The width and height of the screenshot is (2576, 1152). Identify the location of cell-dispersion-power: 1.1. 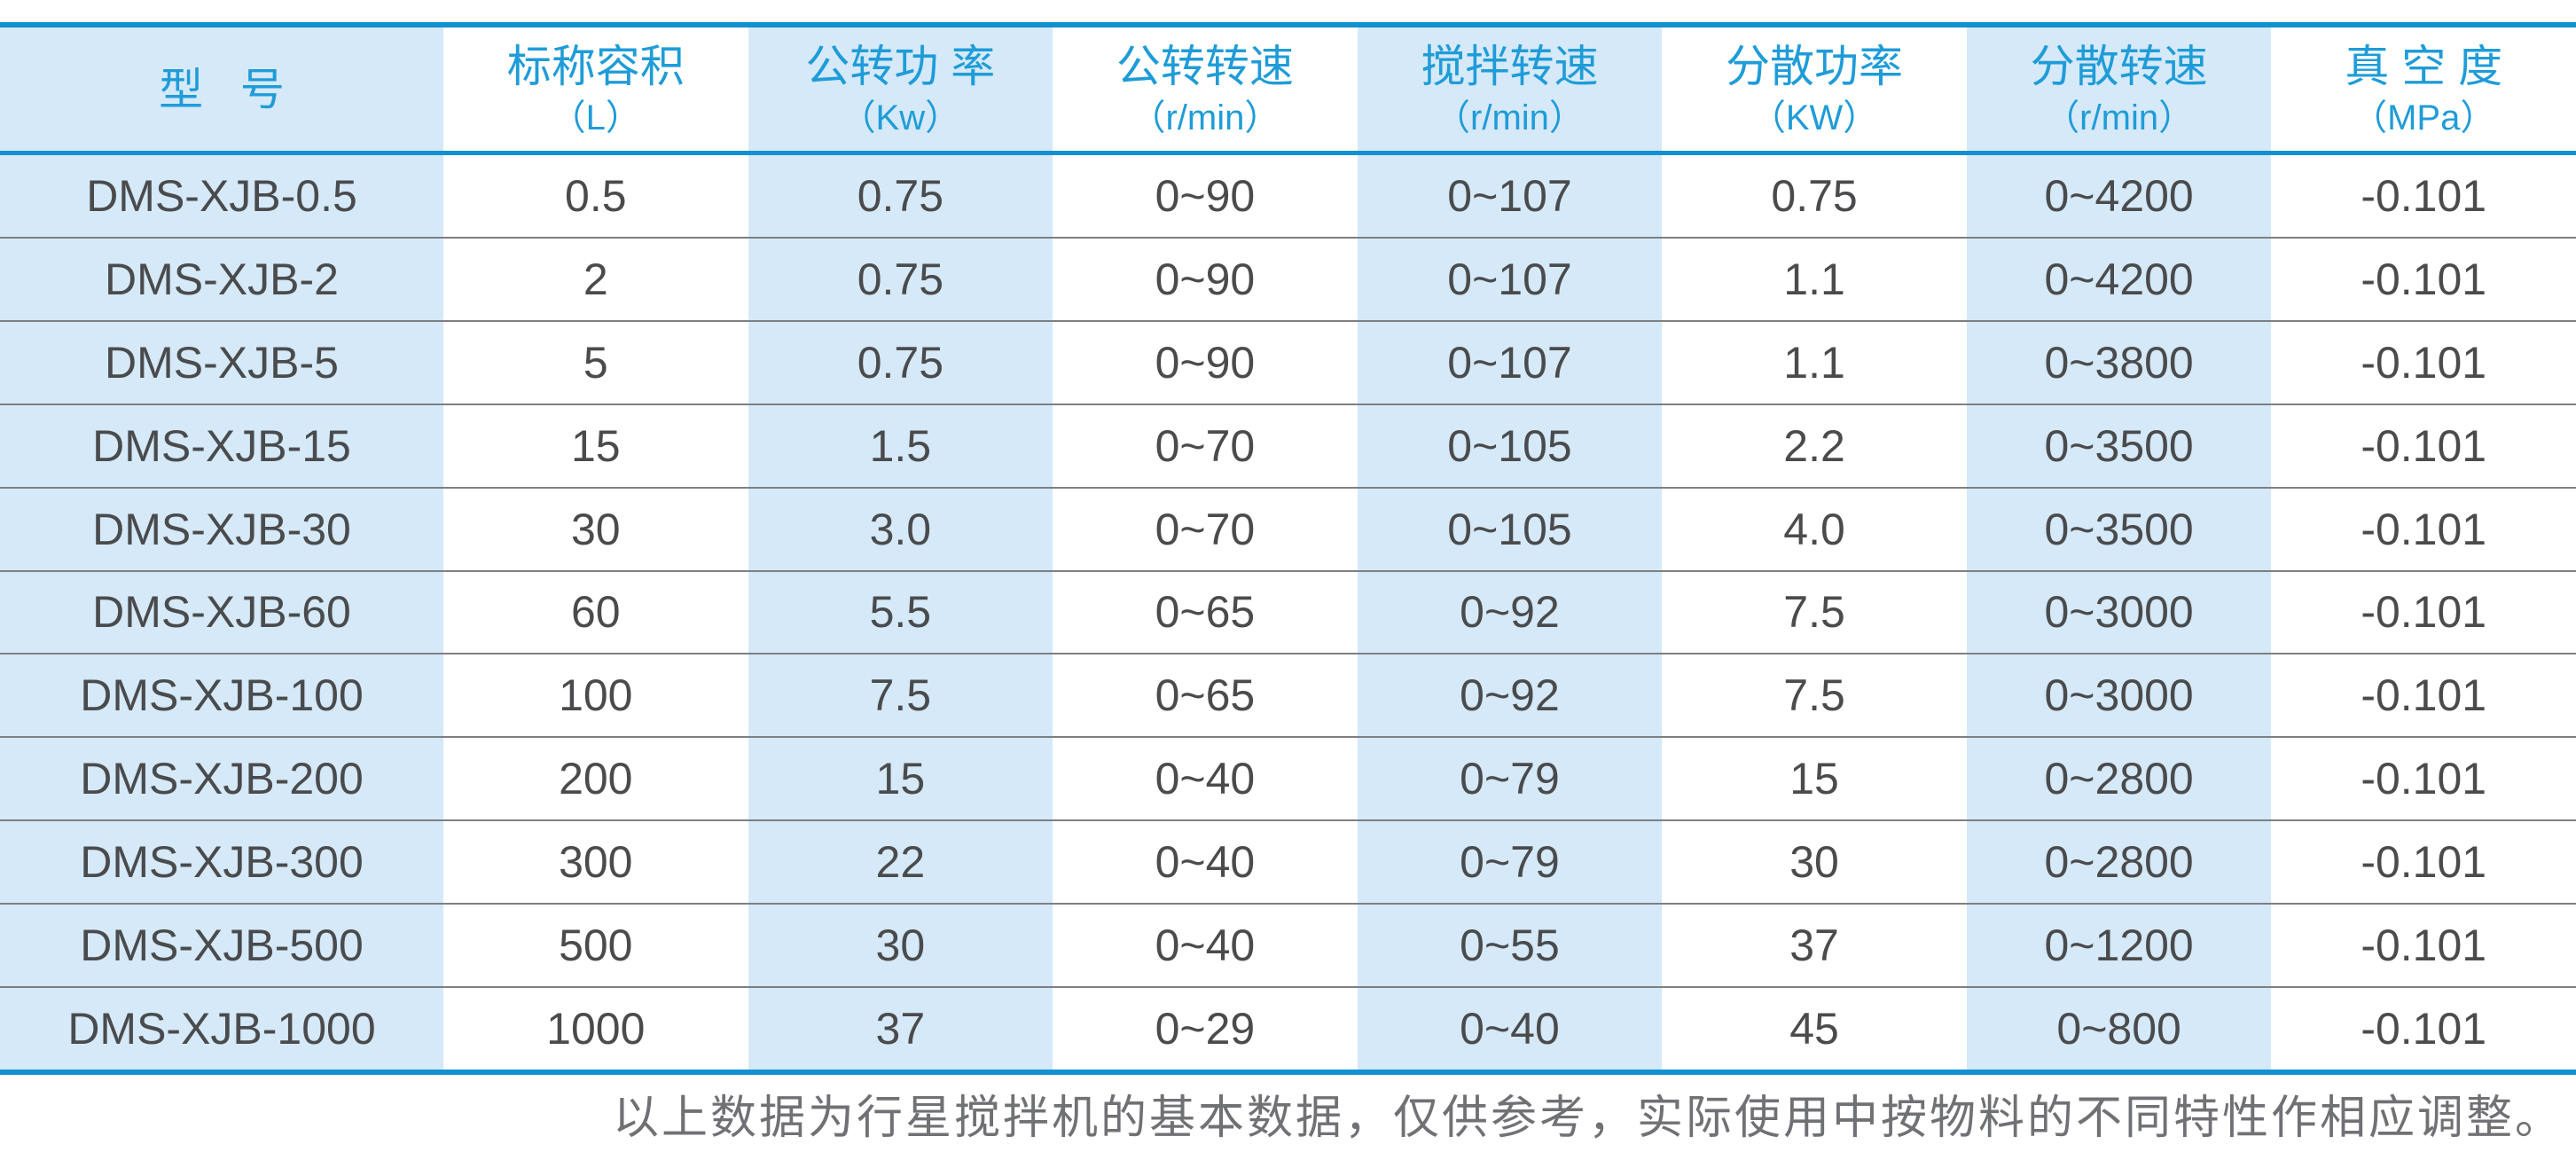
(1814, 363).